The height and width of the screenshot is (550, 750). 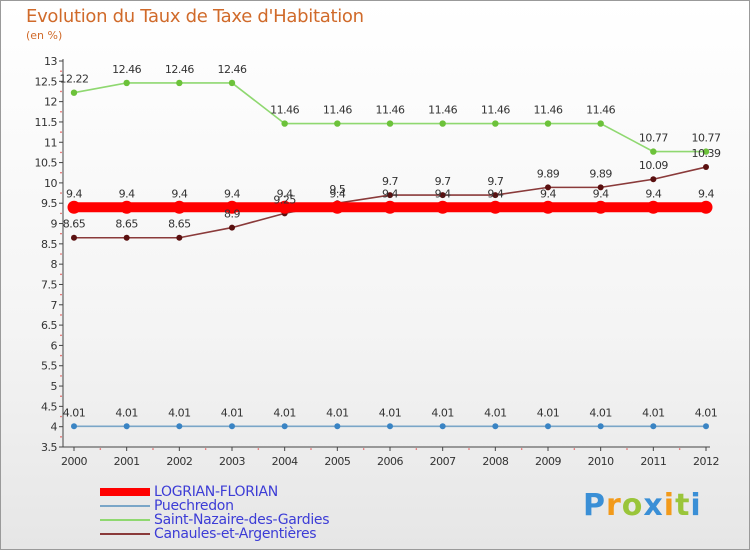 I want to click on logo-letter: x, so click(x=653, y=505).